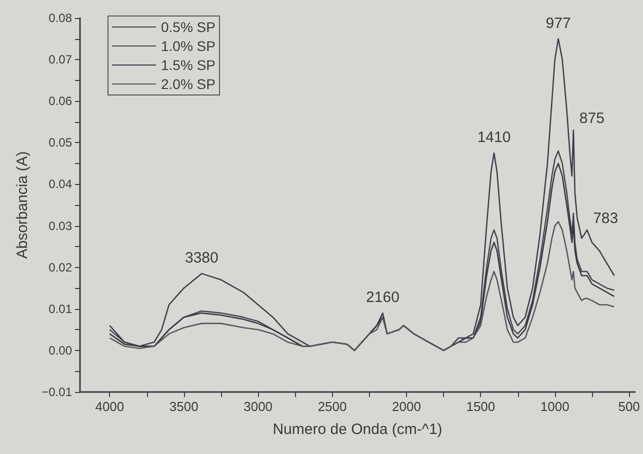 This screenshot has height=454, width=643. Describe the element at coordinates (60, 267) in the screenshot. I see `y-tick-label: 0.02` at that location.